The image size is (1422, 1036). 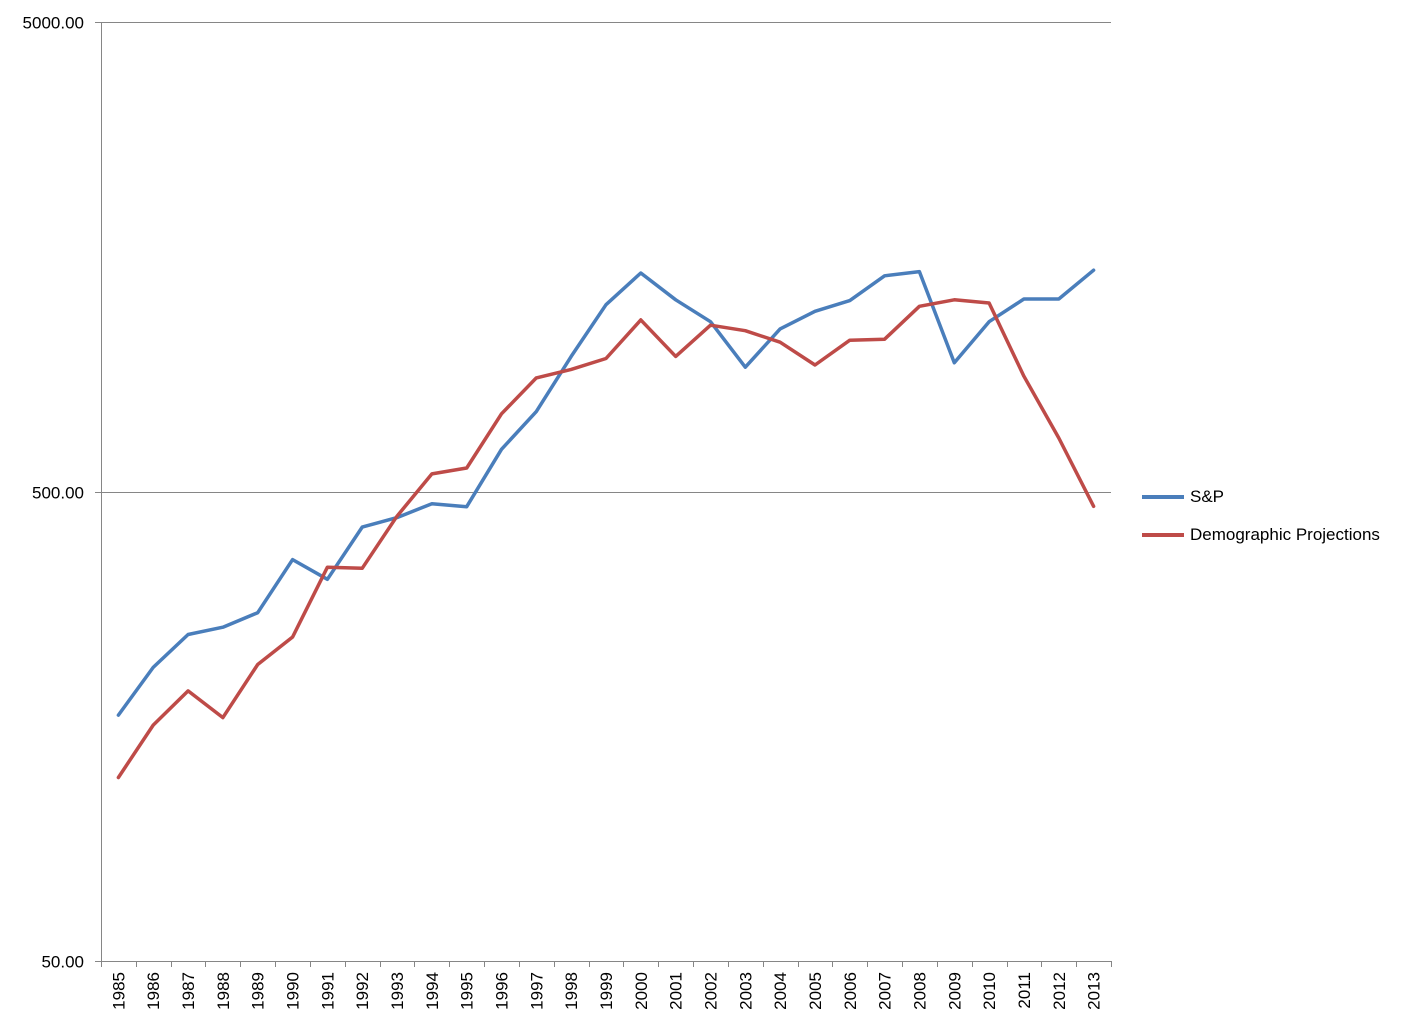 What do you see at coordinates (1024, 990) in the screenshot?
I see `x-tick-label: 2011` at bounding box center [1024, 990].